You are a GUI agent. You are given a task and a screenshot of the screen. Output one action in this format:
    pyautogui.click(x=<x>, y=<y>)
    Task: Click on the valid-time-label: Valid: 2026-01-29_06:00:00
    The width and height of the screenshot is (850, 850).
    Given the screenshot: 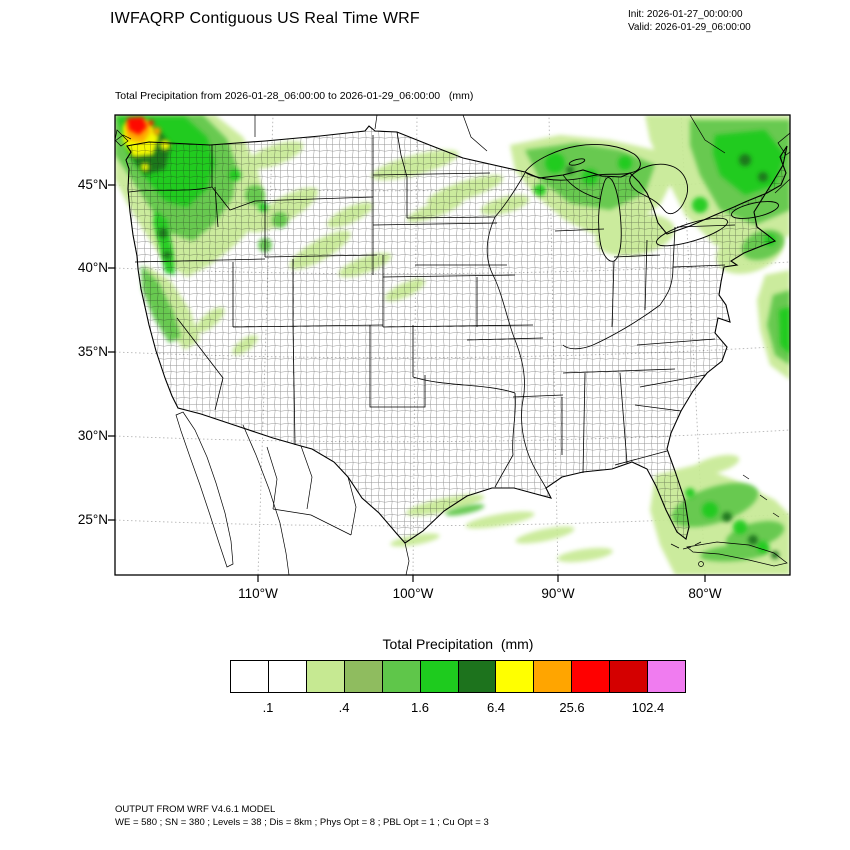 What is the action you would take?
    pyautogui.click(x=689, y=27)
    